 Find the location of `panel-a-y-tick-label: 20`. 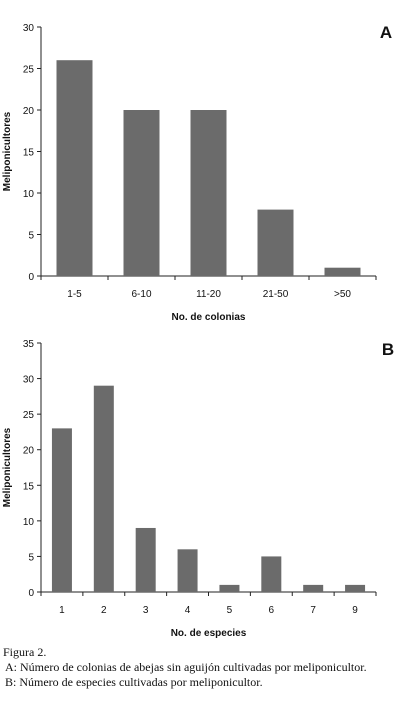

panel-a-y-tick-label: 20 is located at coordinates (29, 111).